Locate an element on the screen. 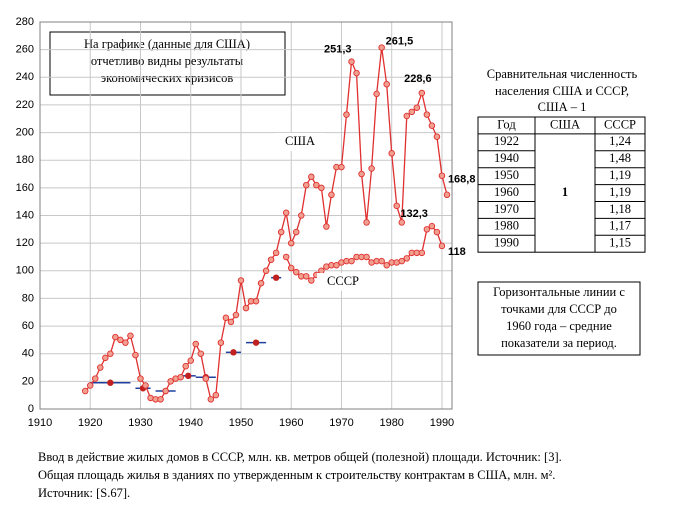 The width and height of the screenshot is (700, 525). y-tick-label: 80 is located at coordinates (28, 298).